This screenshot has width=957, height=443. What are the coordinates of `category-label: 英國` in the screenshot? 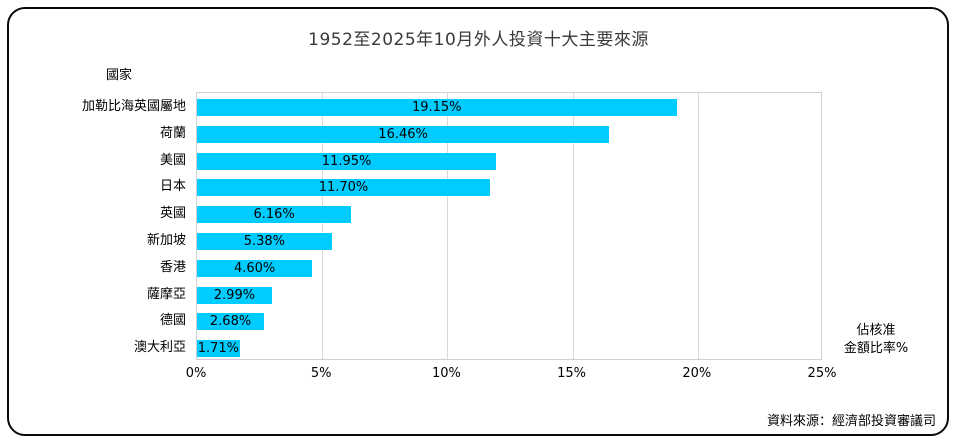 It's located at (172, 214).